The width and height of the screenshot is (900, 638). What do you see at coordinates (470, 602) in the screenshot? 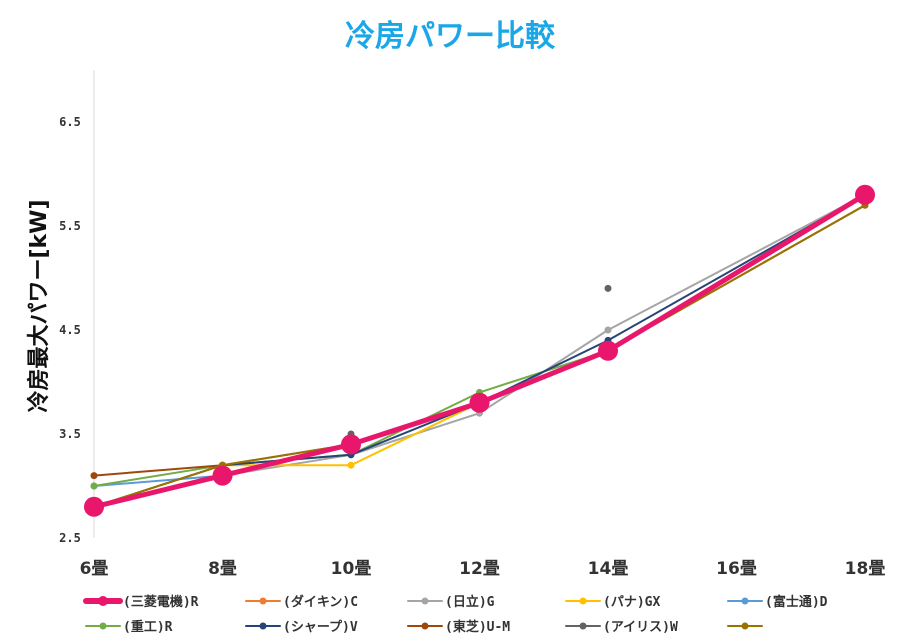
I see `legend-label: (日立)G` at bounding box center [470, 602].